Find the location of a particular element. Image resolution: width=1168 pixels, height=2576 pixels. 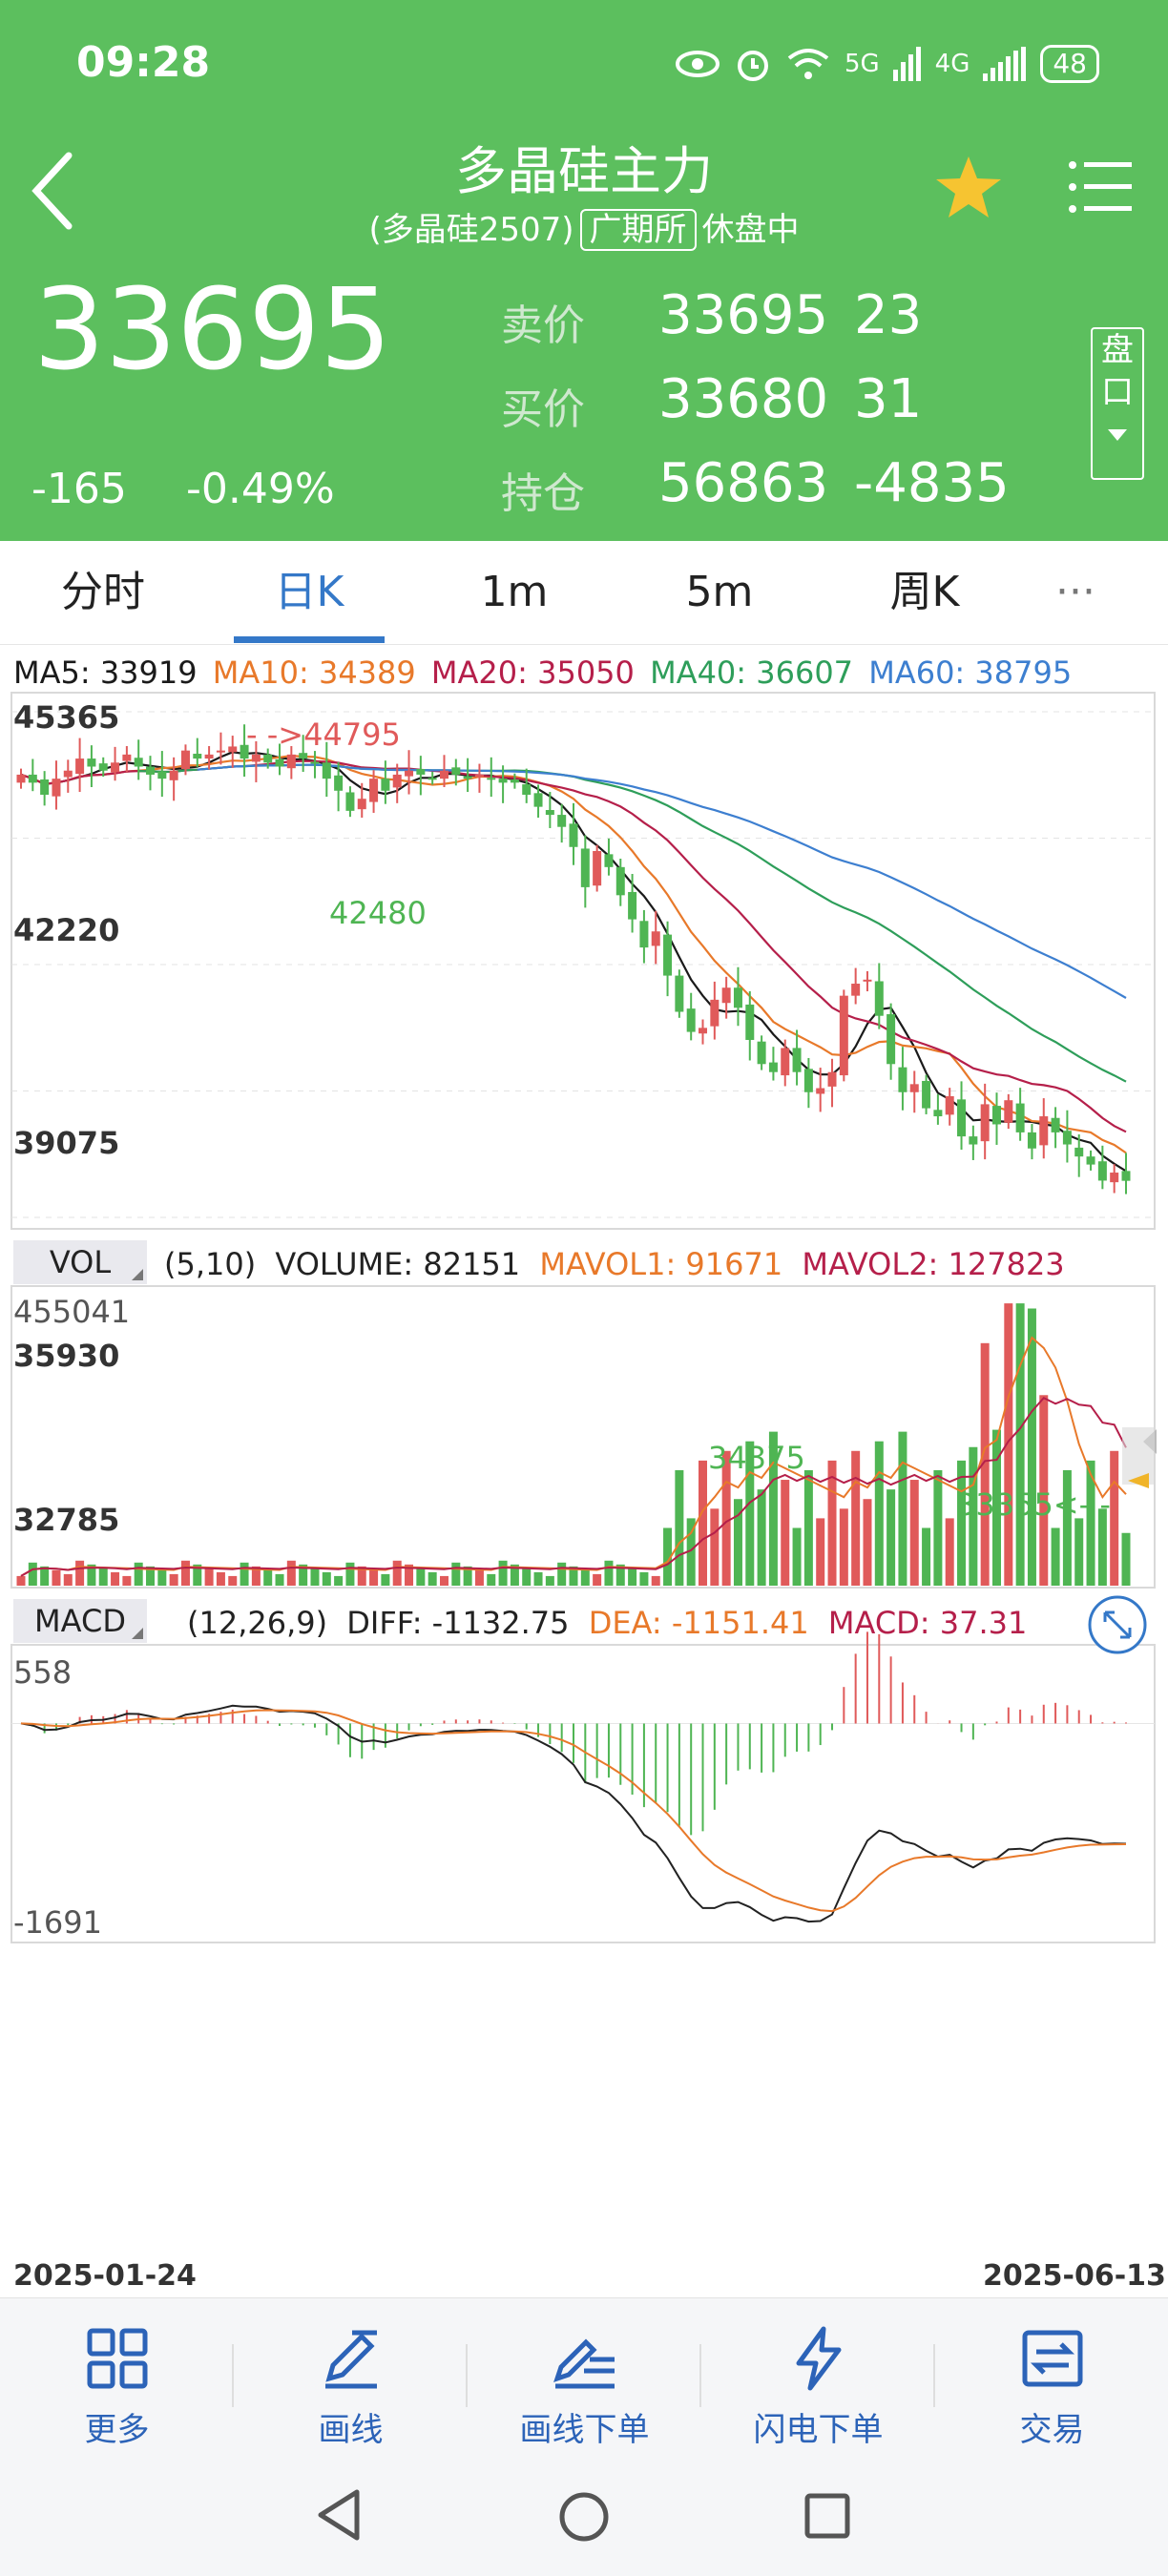

current-price-marker is located at coordinates (1138, 1480).